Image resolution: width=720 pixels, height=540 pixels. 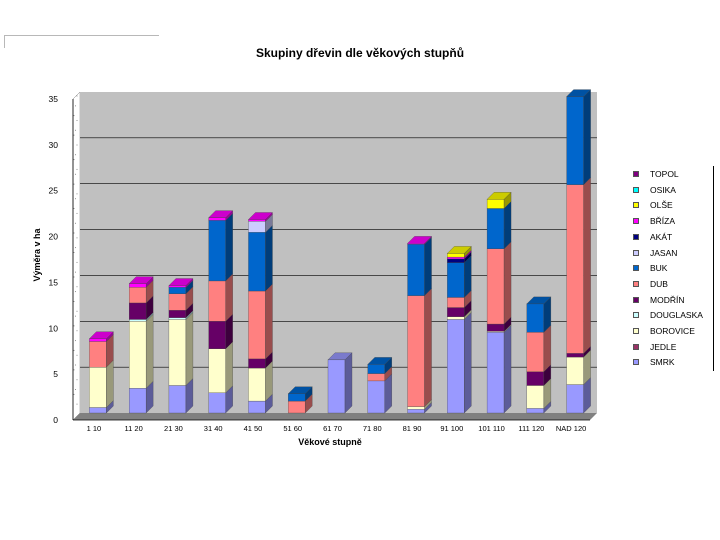 What do you see at coordinates (491, 428) in the screenshot?
I see `x-tick-label: 101 110` at bounding box center [491, 428].